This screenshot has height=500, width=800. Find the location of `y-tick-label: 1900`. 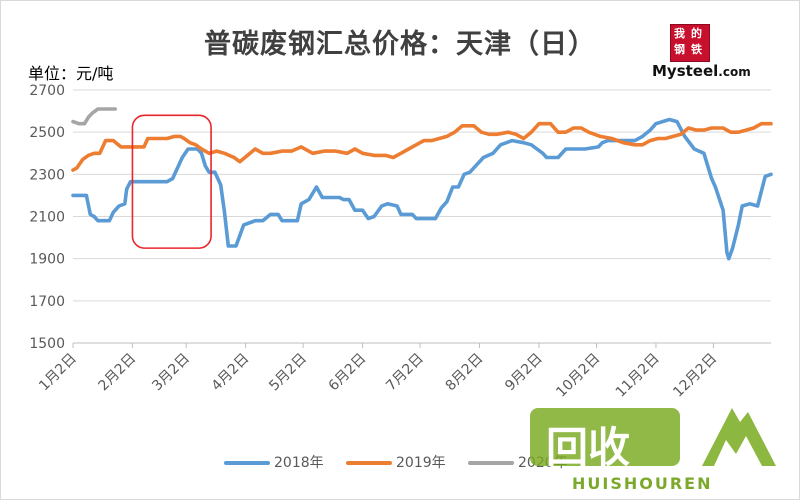

y-tick-label: 1900 is located at coordinates (47, 260).